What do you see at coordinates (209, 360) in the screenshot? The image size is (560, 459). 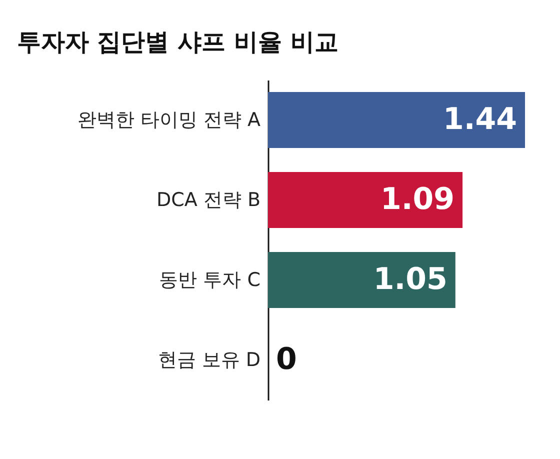 I see `y-tick-label: 현금 보유 D` at bounding box center [209, 360].